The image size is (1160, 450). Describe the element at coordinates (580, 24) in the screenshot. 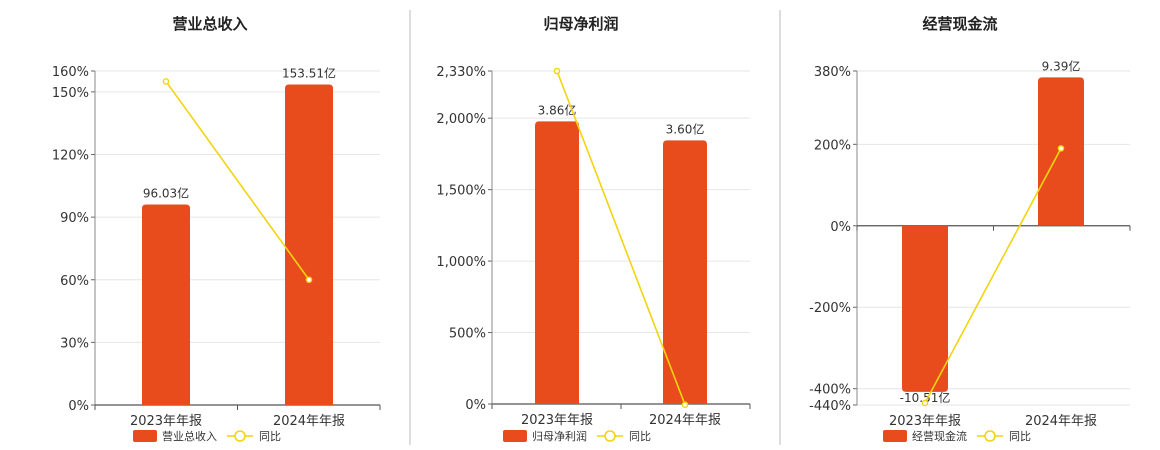

I see `chart2-title: 归母净利润` at that location.